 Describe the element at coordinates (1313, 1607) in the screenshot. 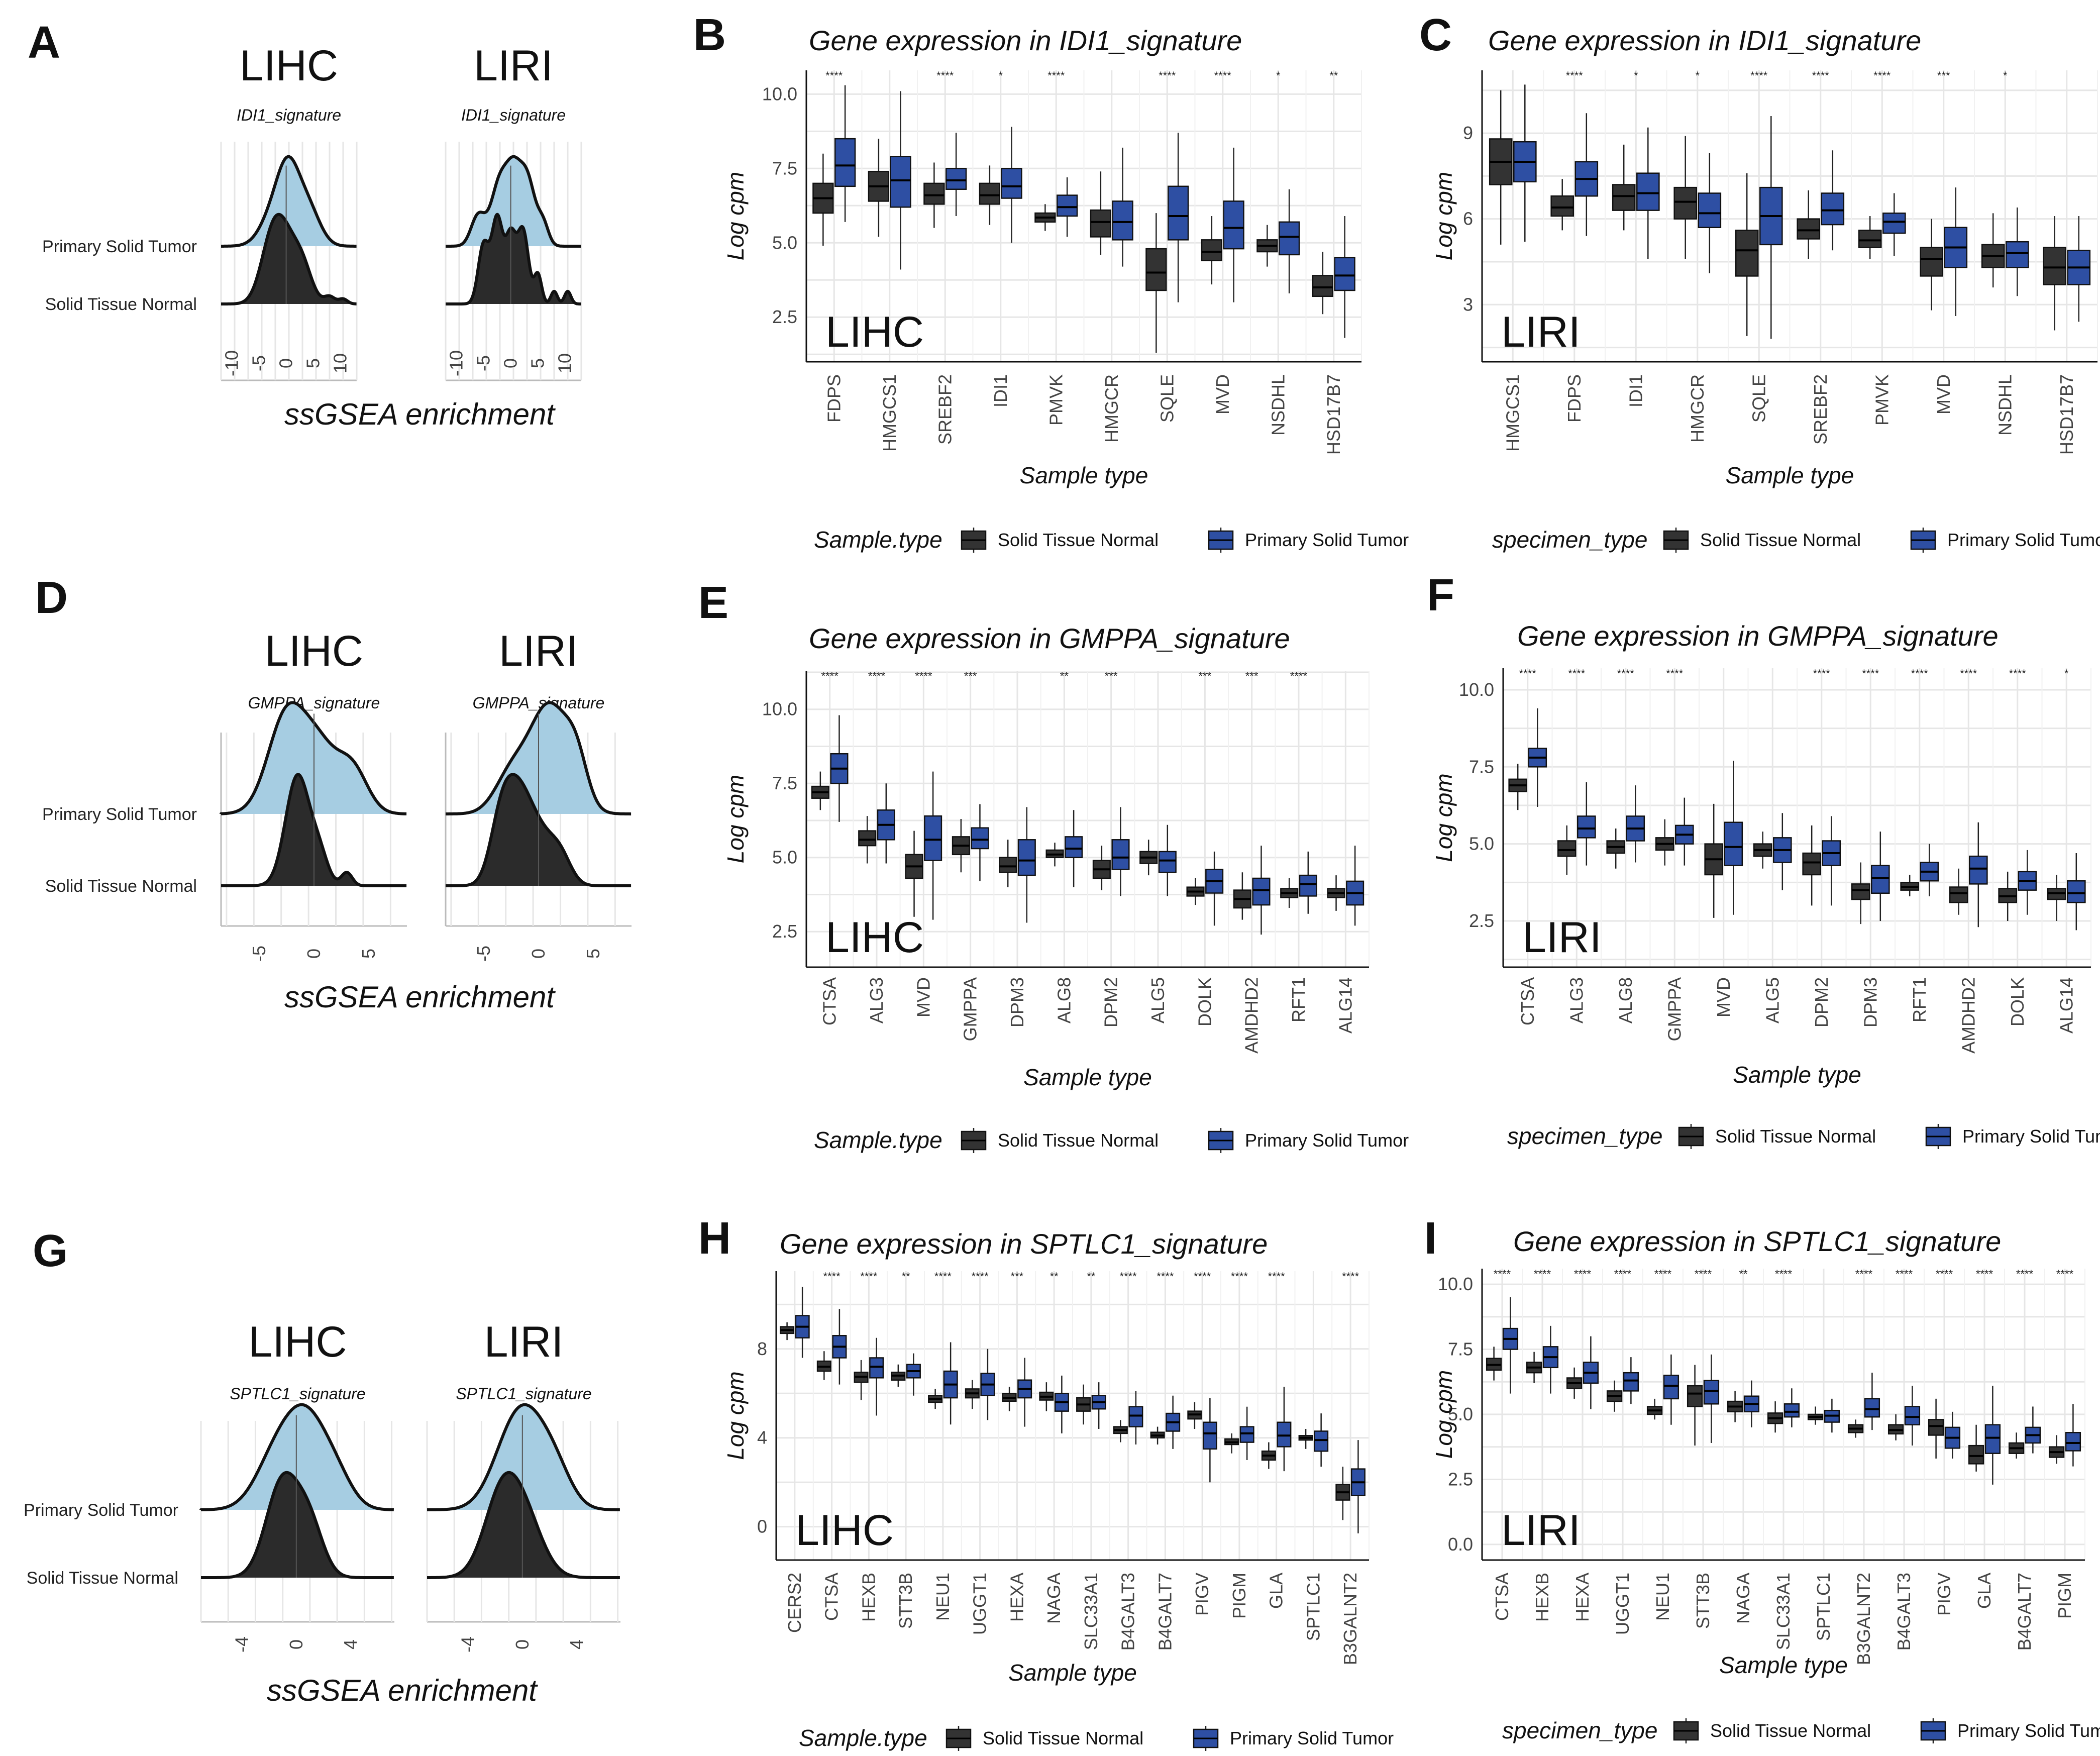

I see `x-tick-label: SPTLC1` at that location.